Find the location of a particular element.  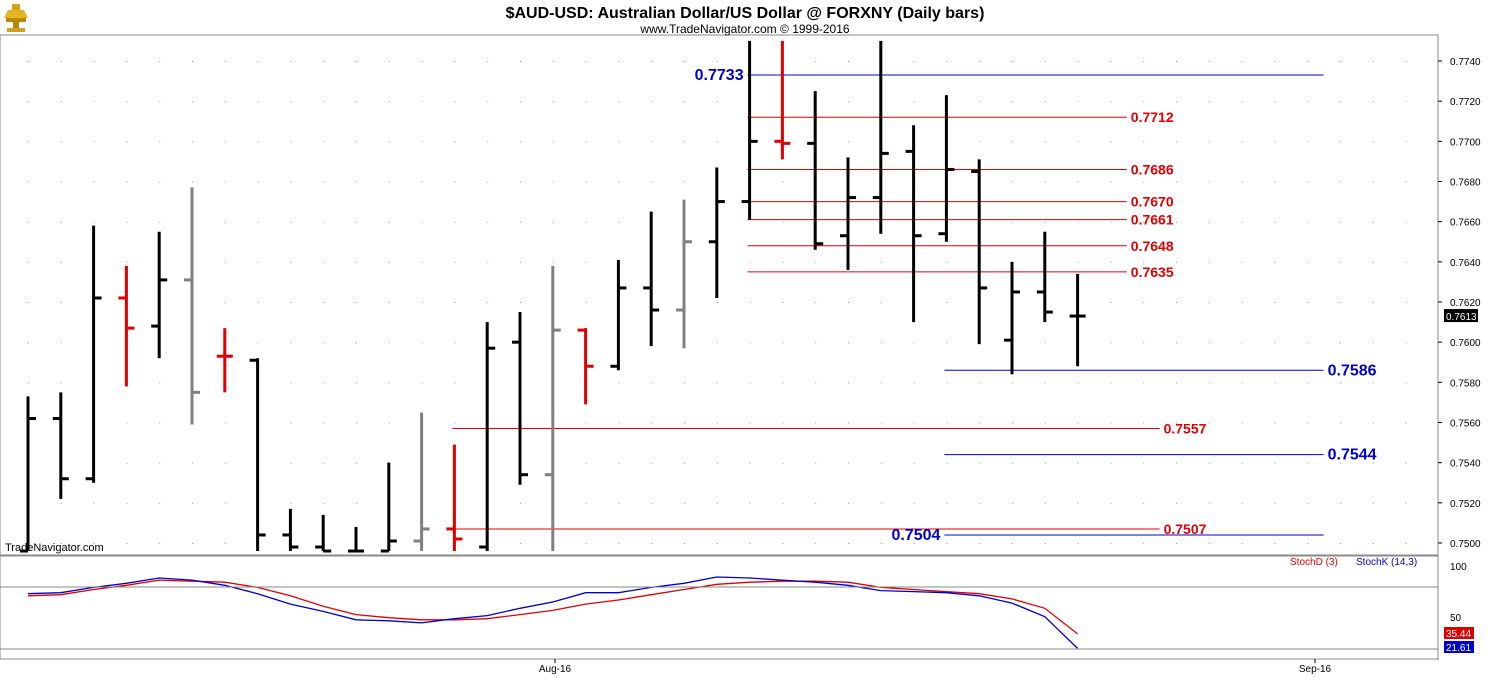

legend-stochk: StochK (14,3) is located at coordinates (1386, 562).